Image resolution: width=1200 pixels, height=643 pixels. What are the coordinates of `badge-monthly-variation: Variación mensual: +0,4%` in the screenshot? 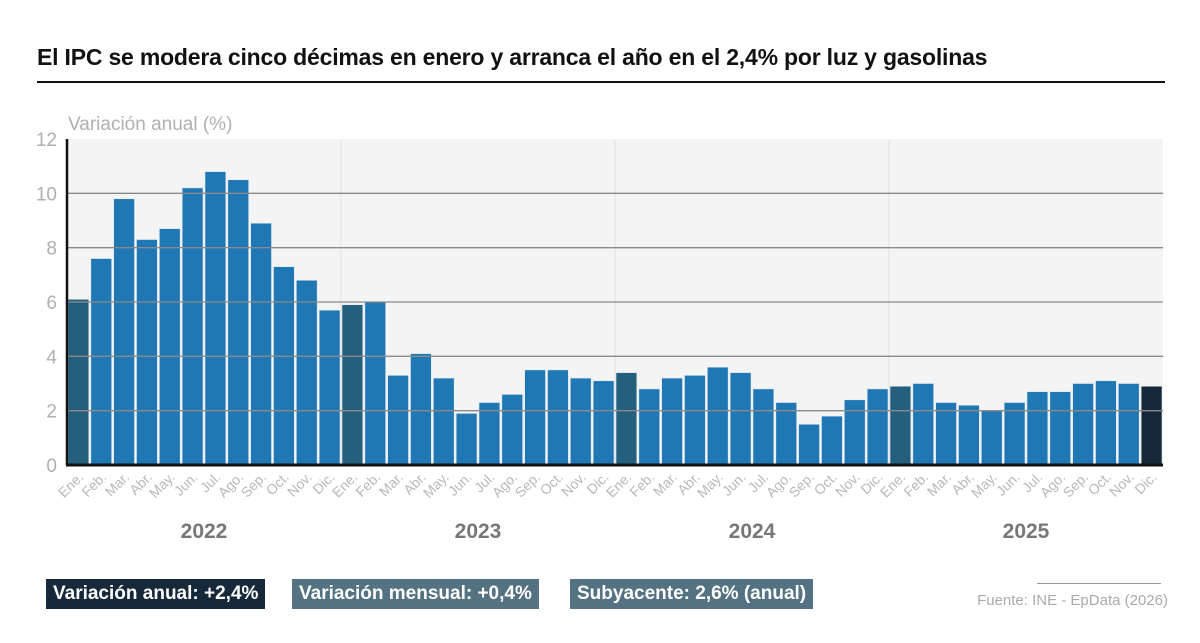 It's located at (415, 594).